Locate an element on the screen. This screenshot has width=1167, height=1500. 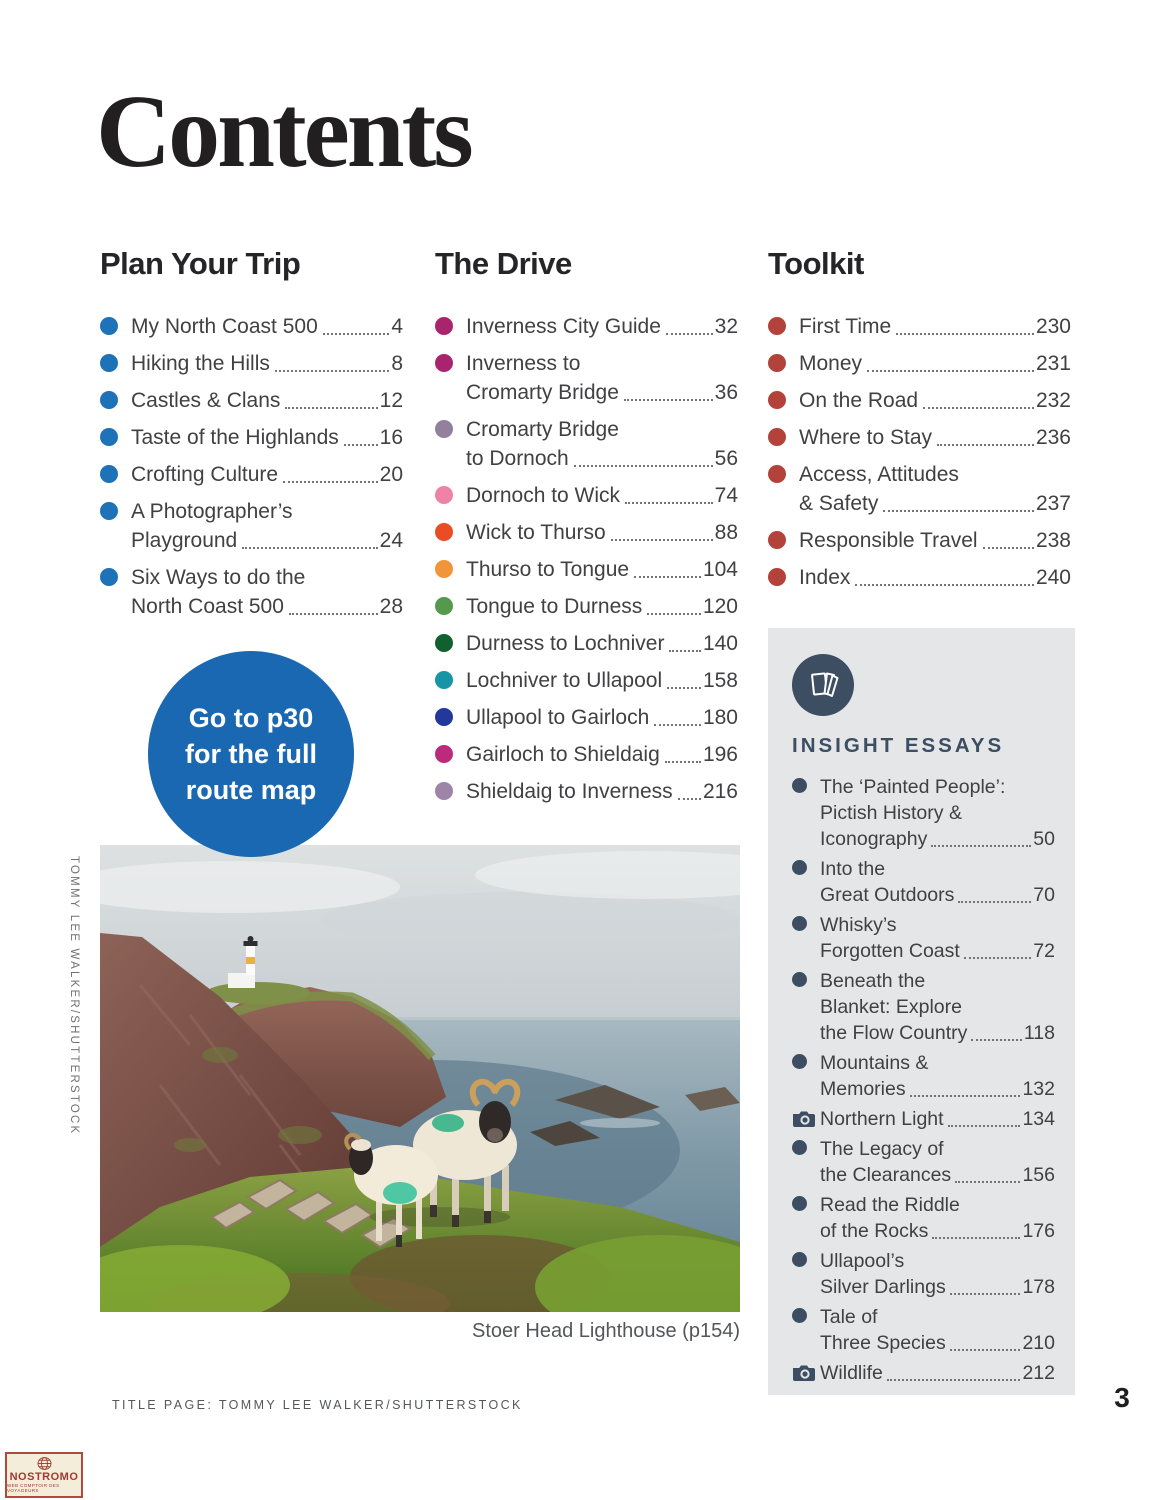
toc-entry: First Time 230 is located at coordinates (919, 326).